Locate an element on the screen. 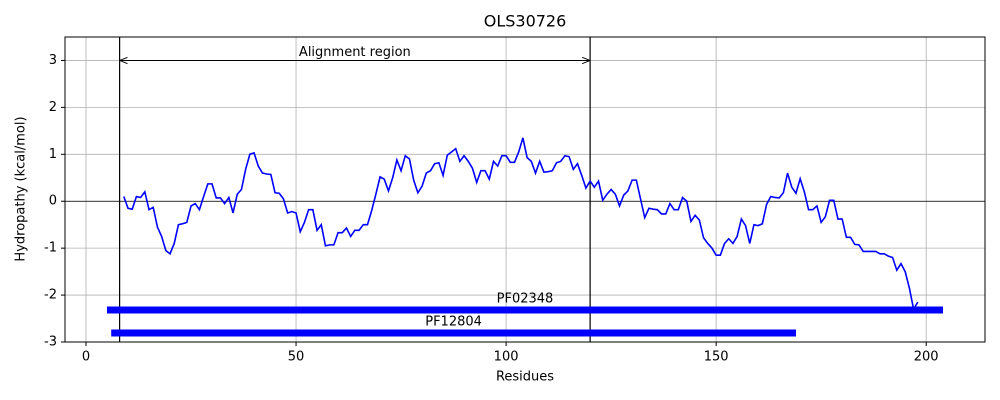  x-tick-label: 0 is located at coordinates (86, 357).